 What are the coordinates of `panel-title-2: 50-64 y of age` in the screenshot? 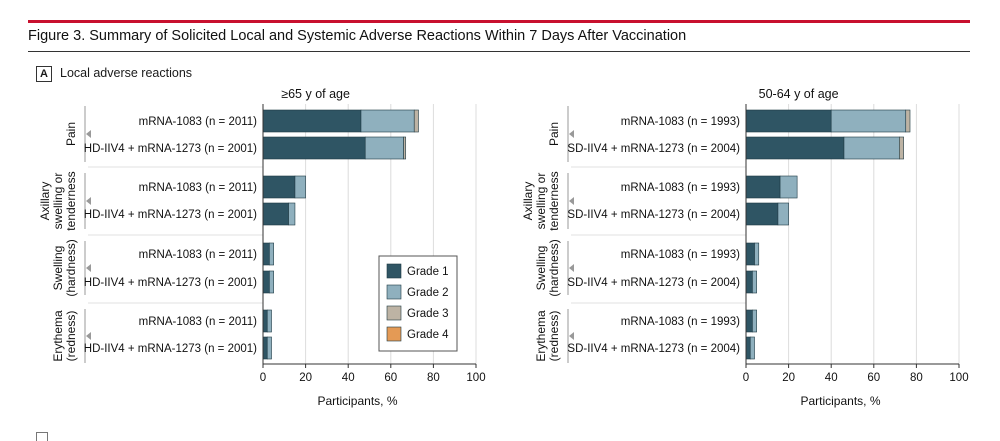 It's located at (799, 94).